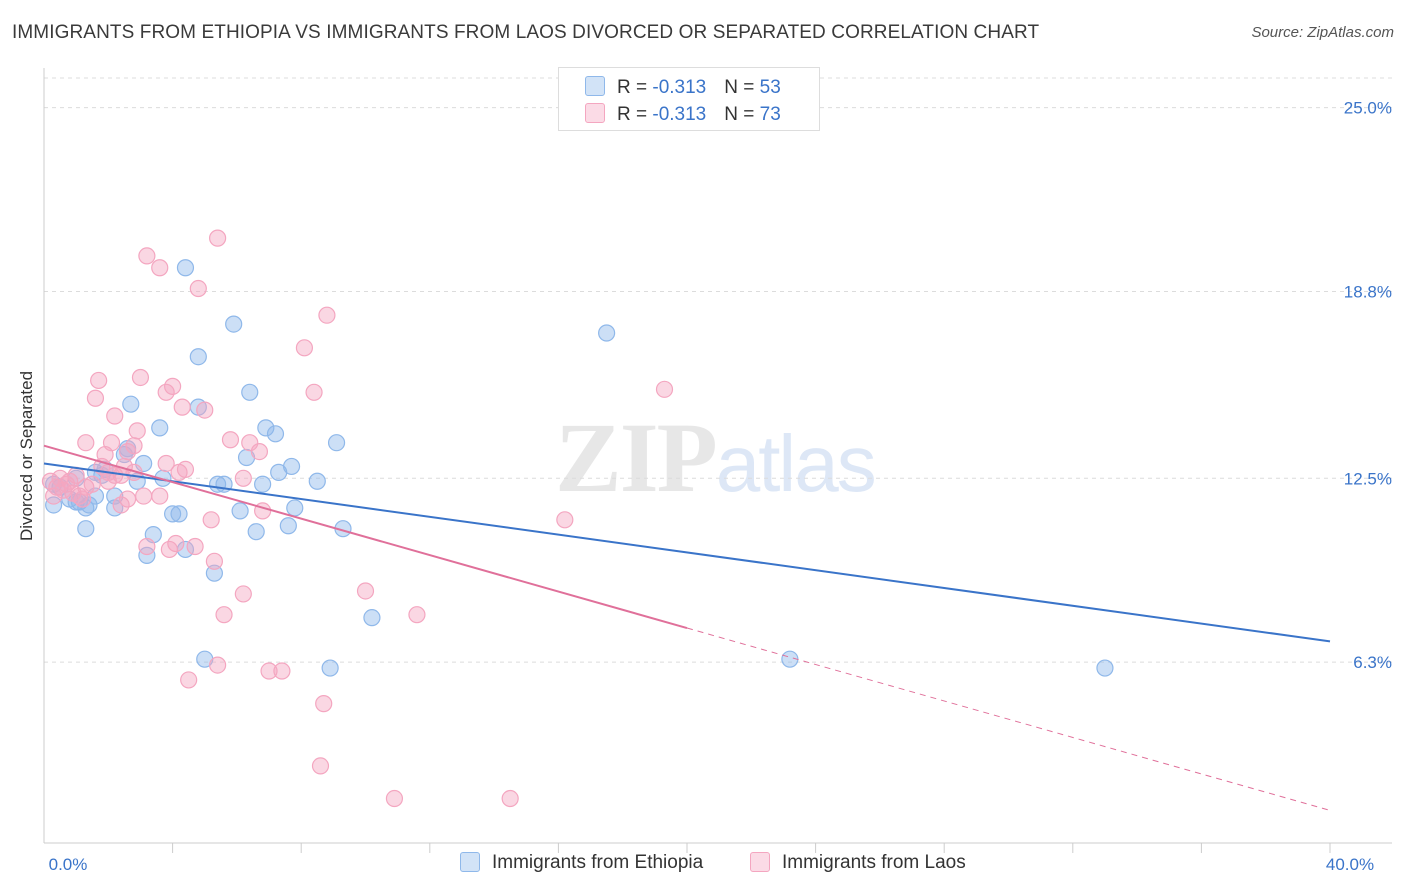  What do you see at coordinates (770, 114) in the screenshot?
I see `legend-n-value: 73` at bounding box center [770, 114].